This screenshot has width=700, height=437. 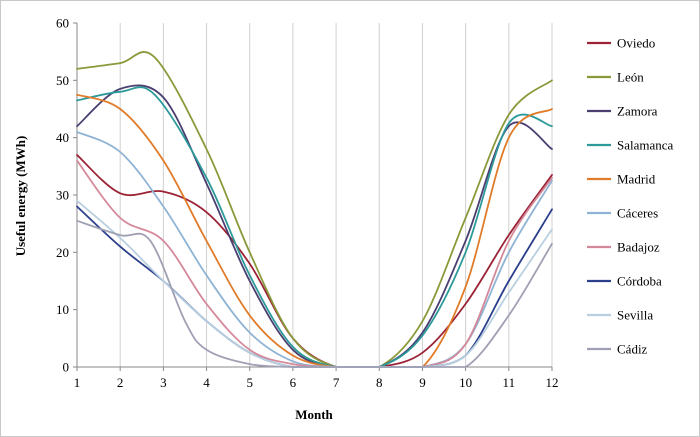 What do you see at coordinates (632, 349) in the screenshot?
I see `legend-label: Cádiz` at bounding box center [632, 349].